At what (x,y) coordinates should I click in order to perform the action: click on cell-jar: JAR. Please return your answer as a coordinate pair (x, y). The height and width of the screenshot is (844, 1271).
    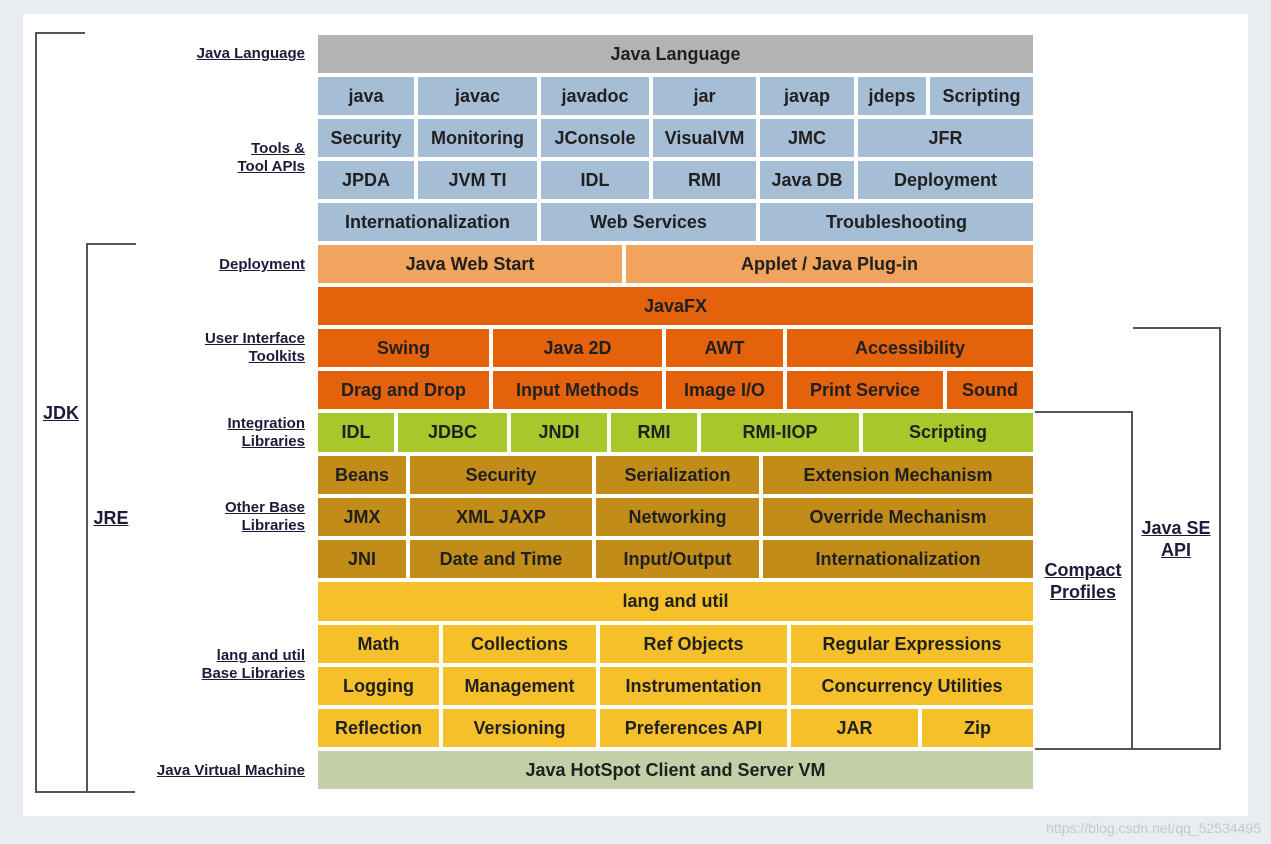
    Looking at the image, I should click on (854, 728).